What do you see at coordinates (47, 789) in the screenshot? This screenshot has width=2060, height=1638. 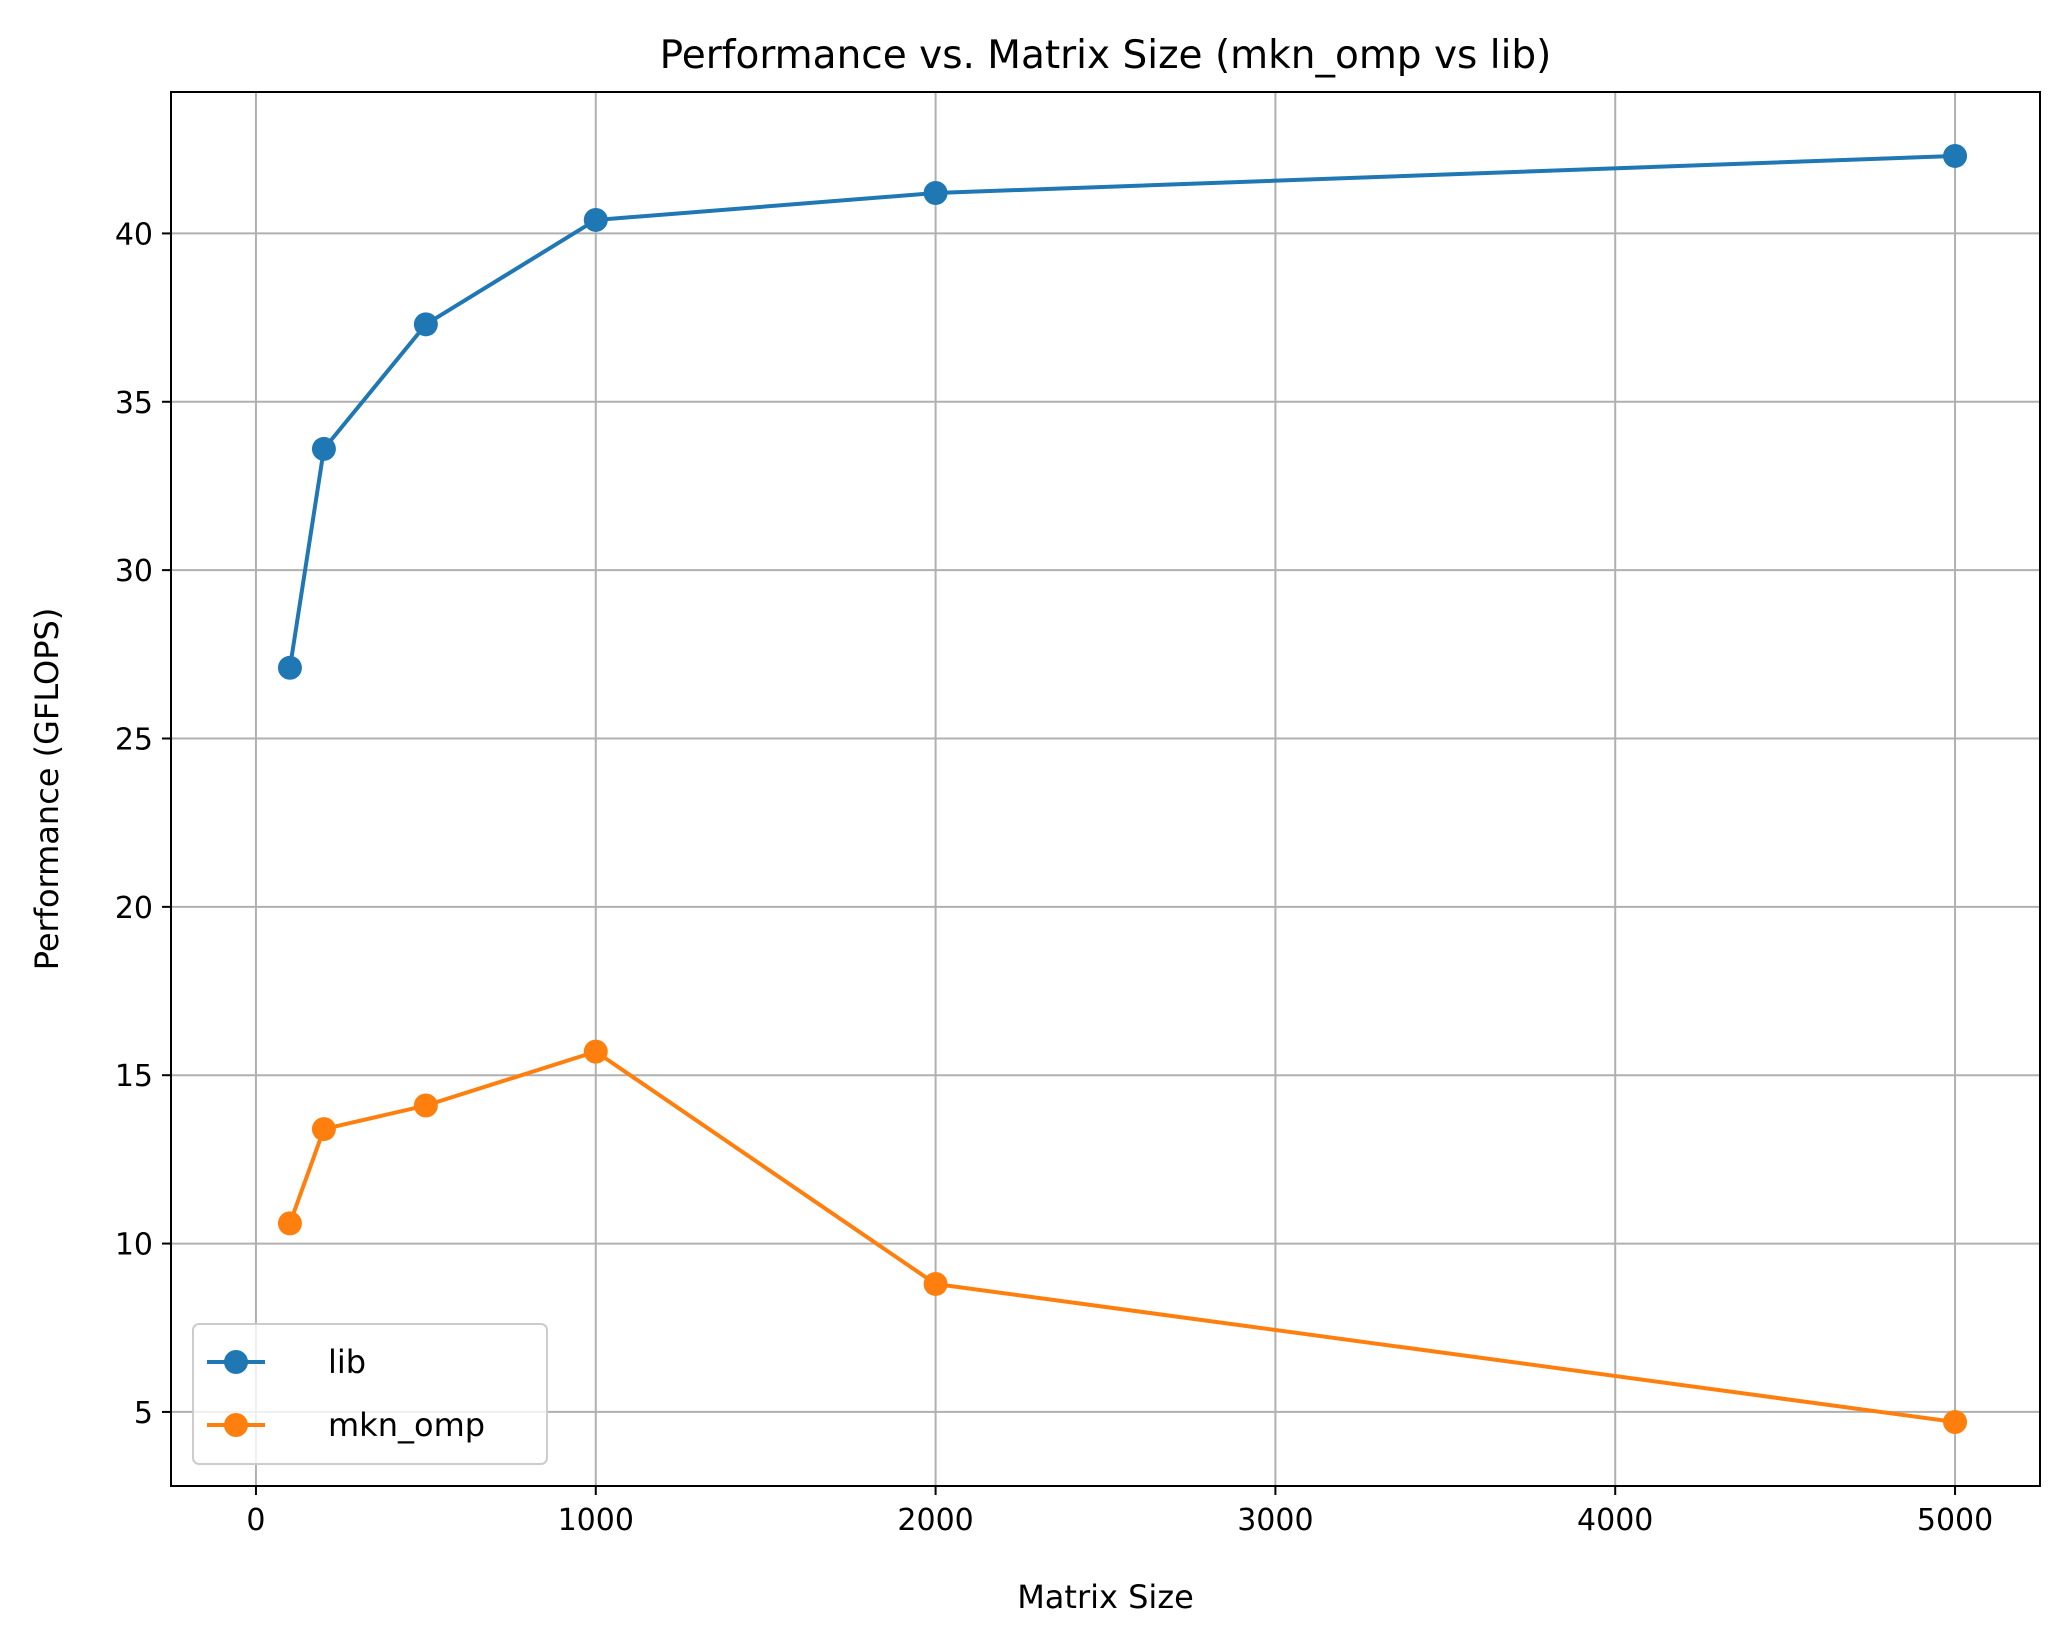 I see `y-axis-label: Performance (GFLOPS)` at bounding box center [47, 789].